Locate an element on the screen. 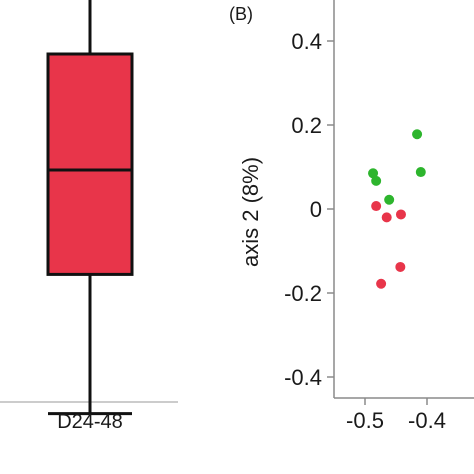 This screenshot has width=474, height=474. x-tick-label: -0.4 is located at coordinates (427, 420).